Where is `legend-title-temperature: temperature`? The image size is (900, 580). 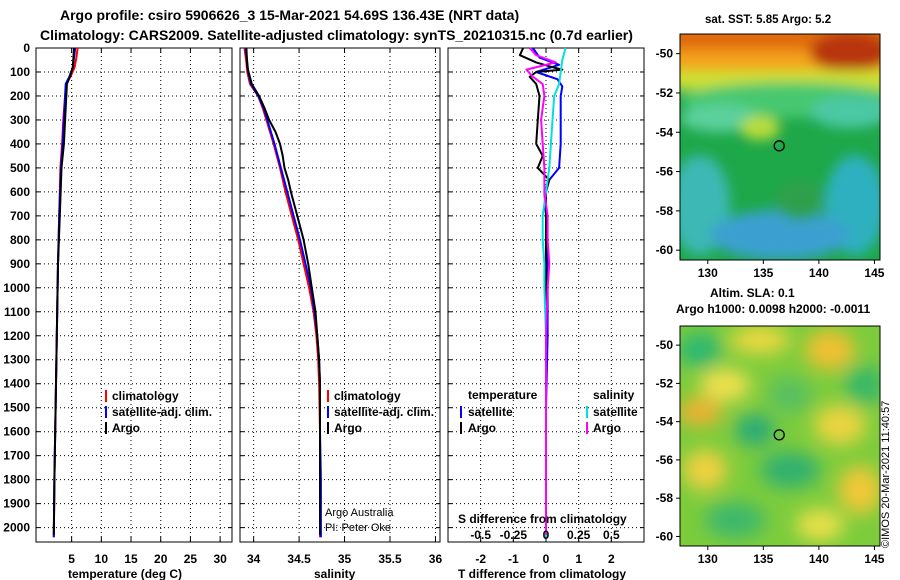
legend-title-temperature: temperature is located at coordinates (503, 395).